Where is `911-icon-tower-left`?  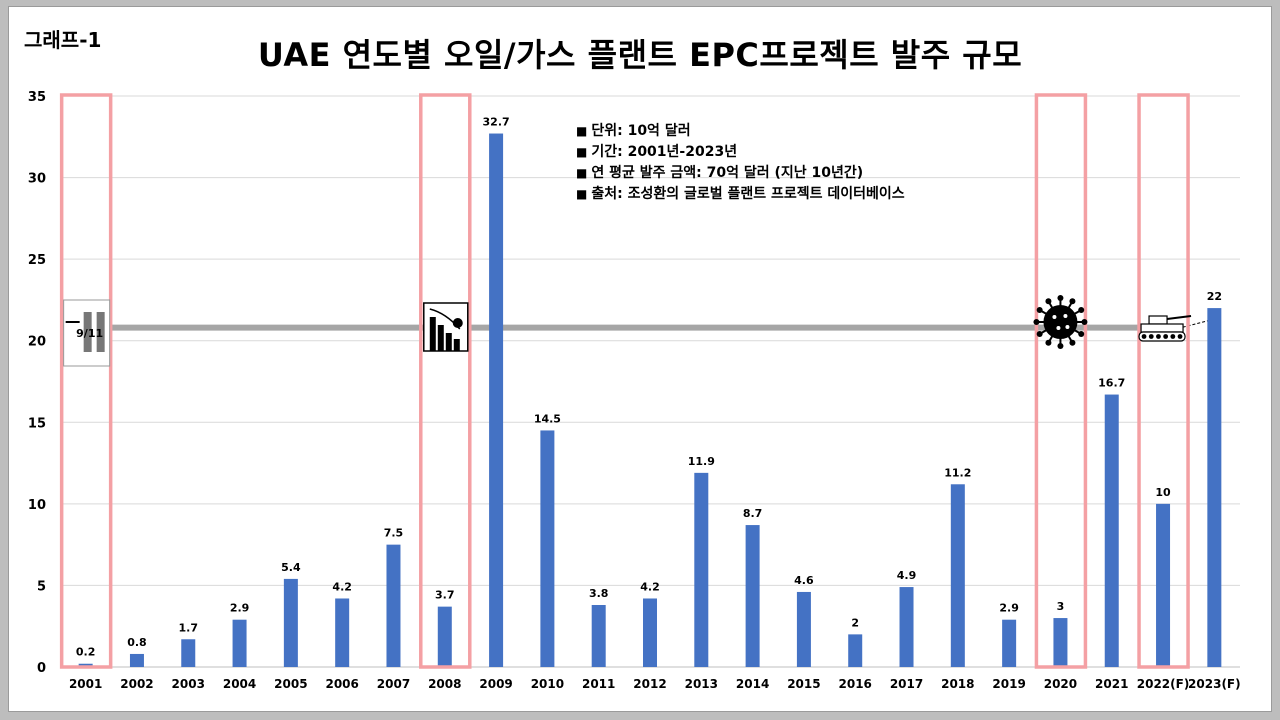
911-icon-tower-left is located at coordinates (87, 332).